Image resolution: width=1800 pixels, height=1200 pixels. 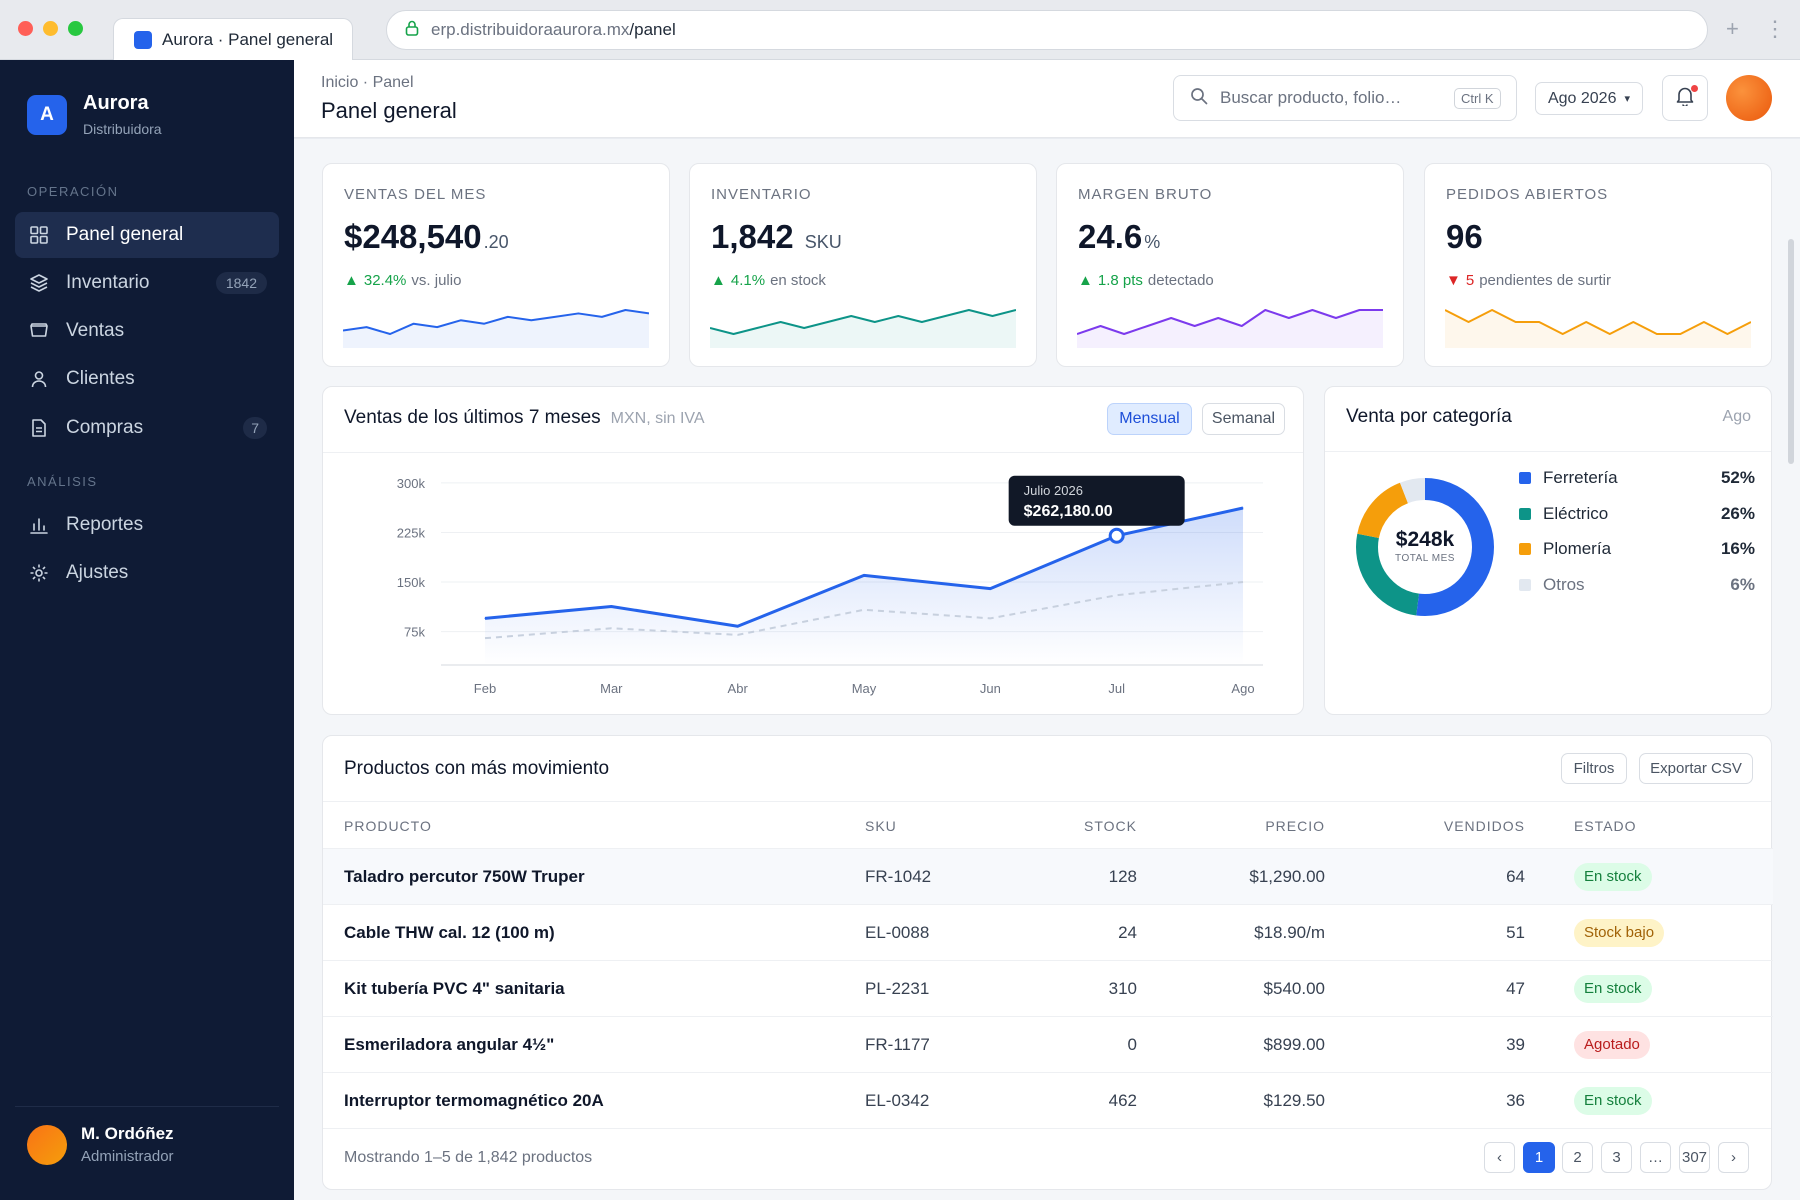 I want to click on legend-percent: 26%, so click(x=1737, y=513).